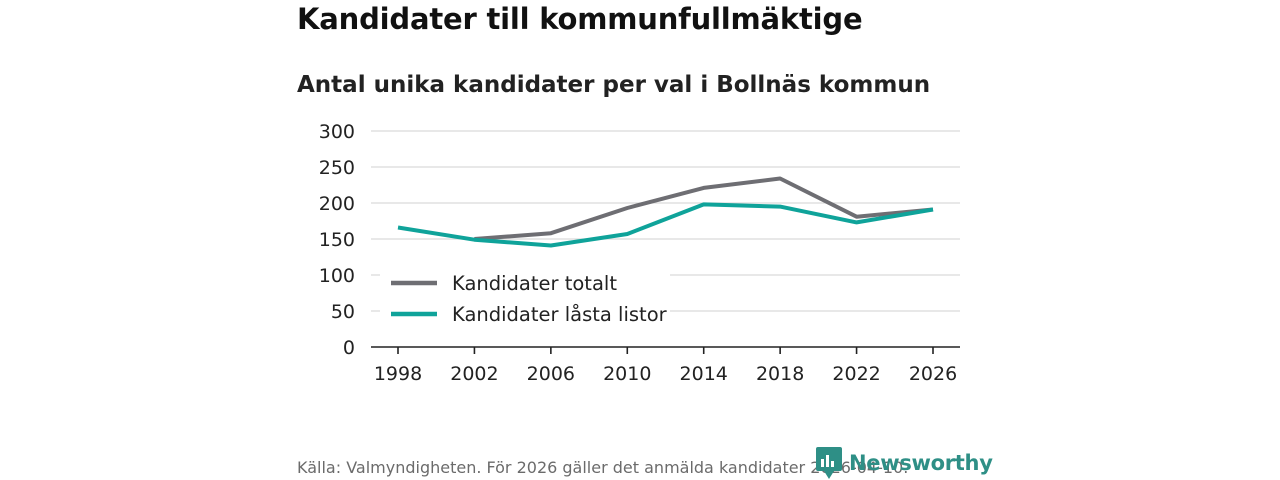 The width and height of the screenshot is (1280, 480). Describe the element at coordinates (337, 132) in the screenshot. I see `y-tick-label: 300` at that location.